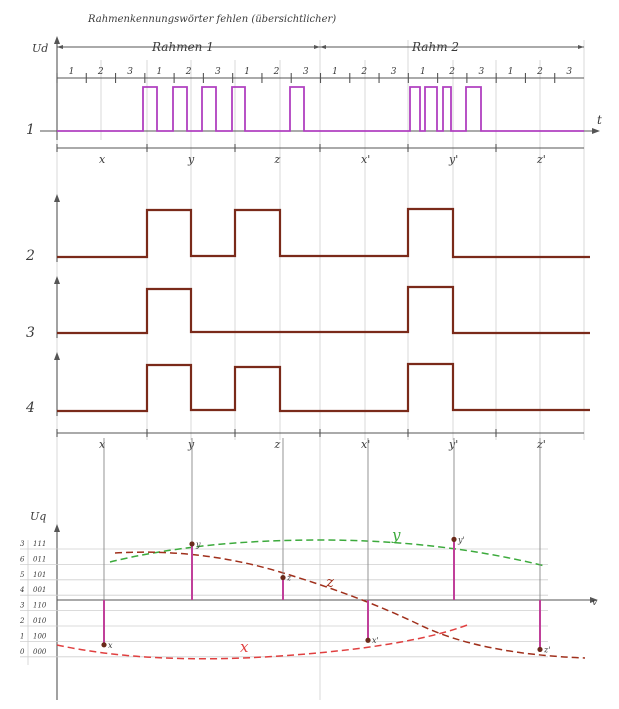 The height and width of the screenshot is (709, 619). I want to click on curve-z-line, so click(350, 605).